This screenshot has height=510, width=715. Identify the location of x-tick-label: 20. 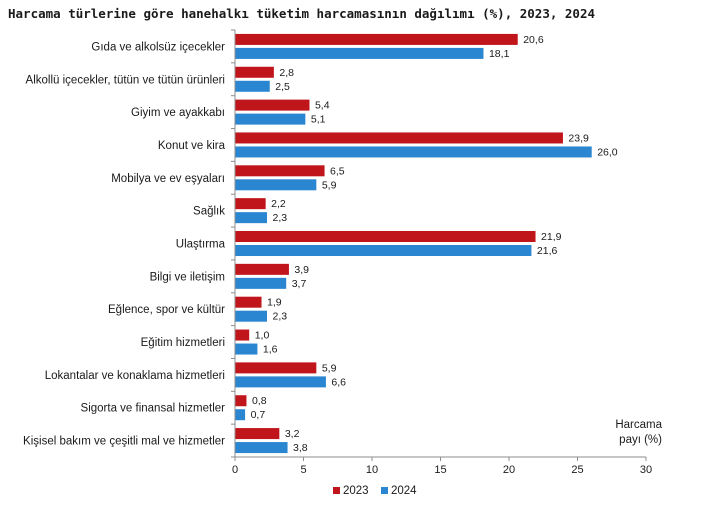
(509, 470).